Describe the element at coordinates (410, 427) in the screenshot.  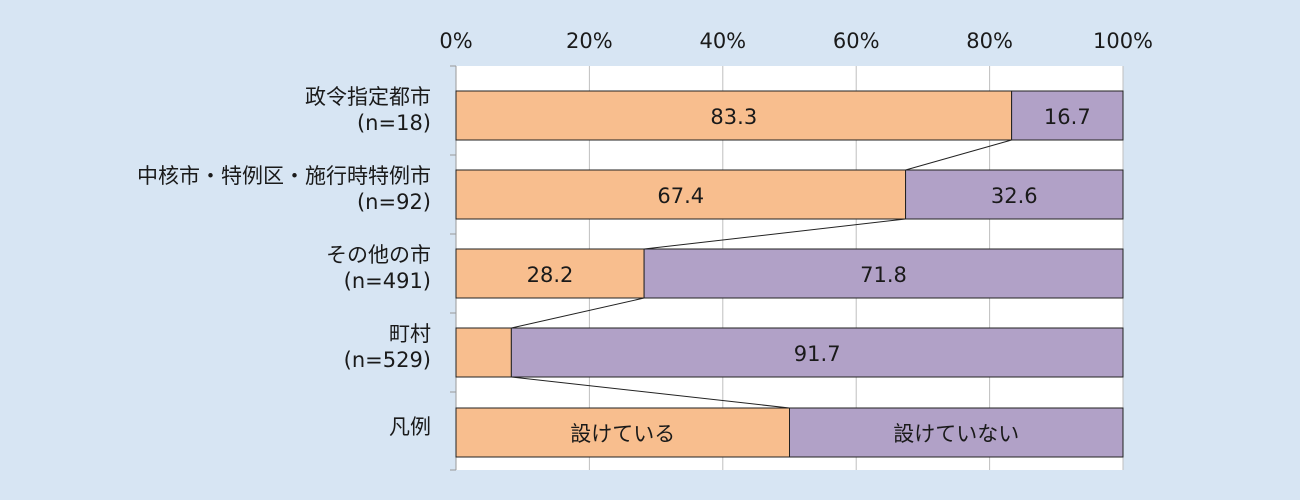
I see `legend-title: 凡例` at that location.